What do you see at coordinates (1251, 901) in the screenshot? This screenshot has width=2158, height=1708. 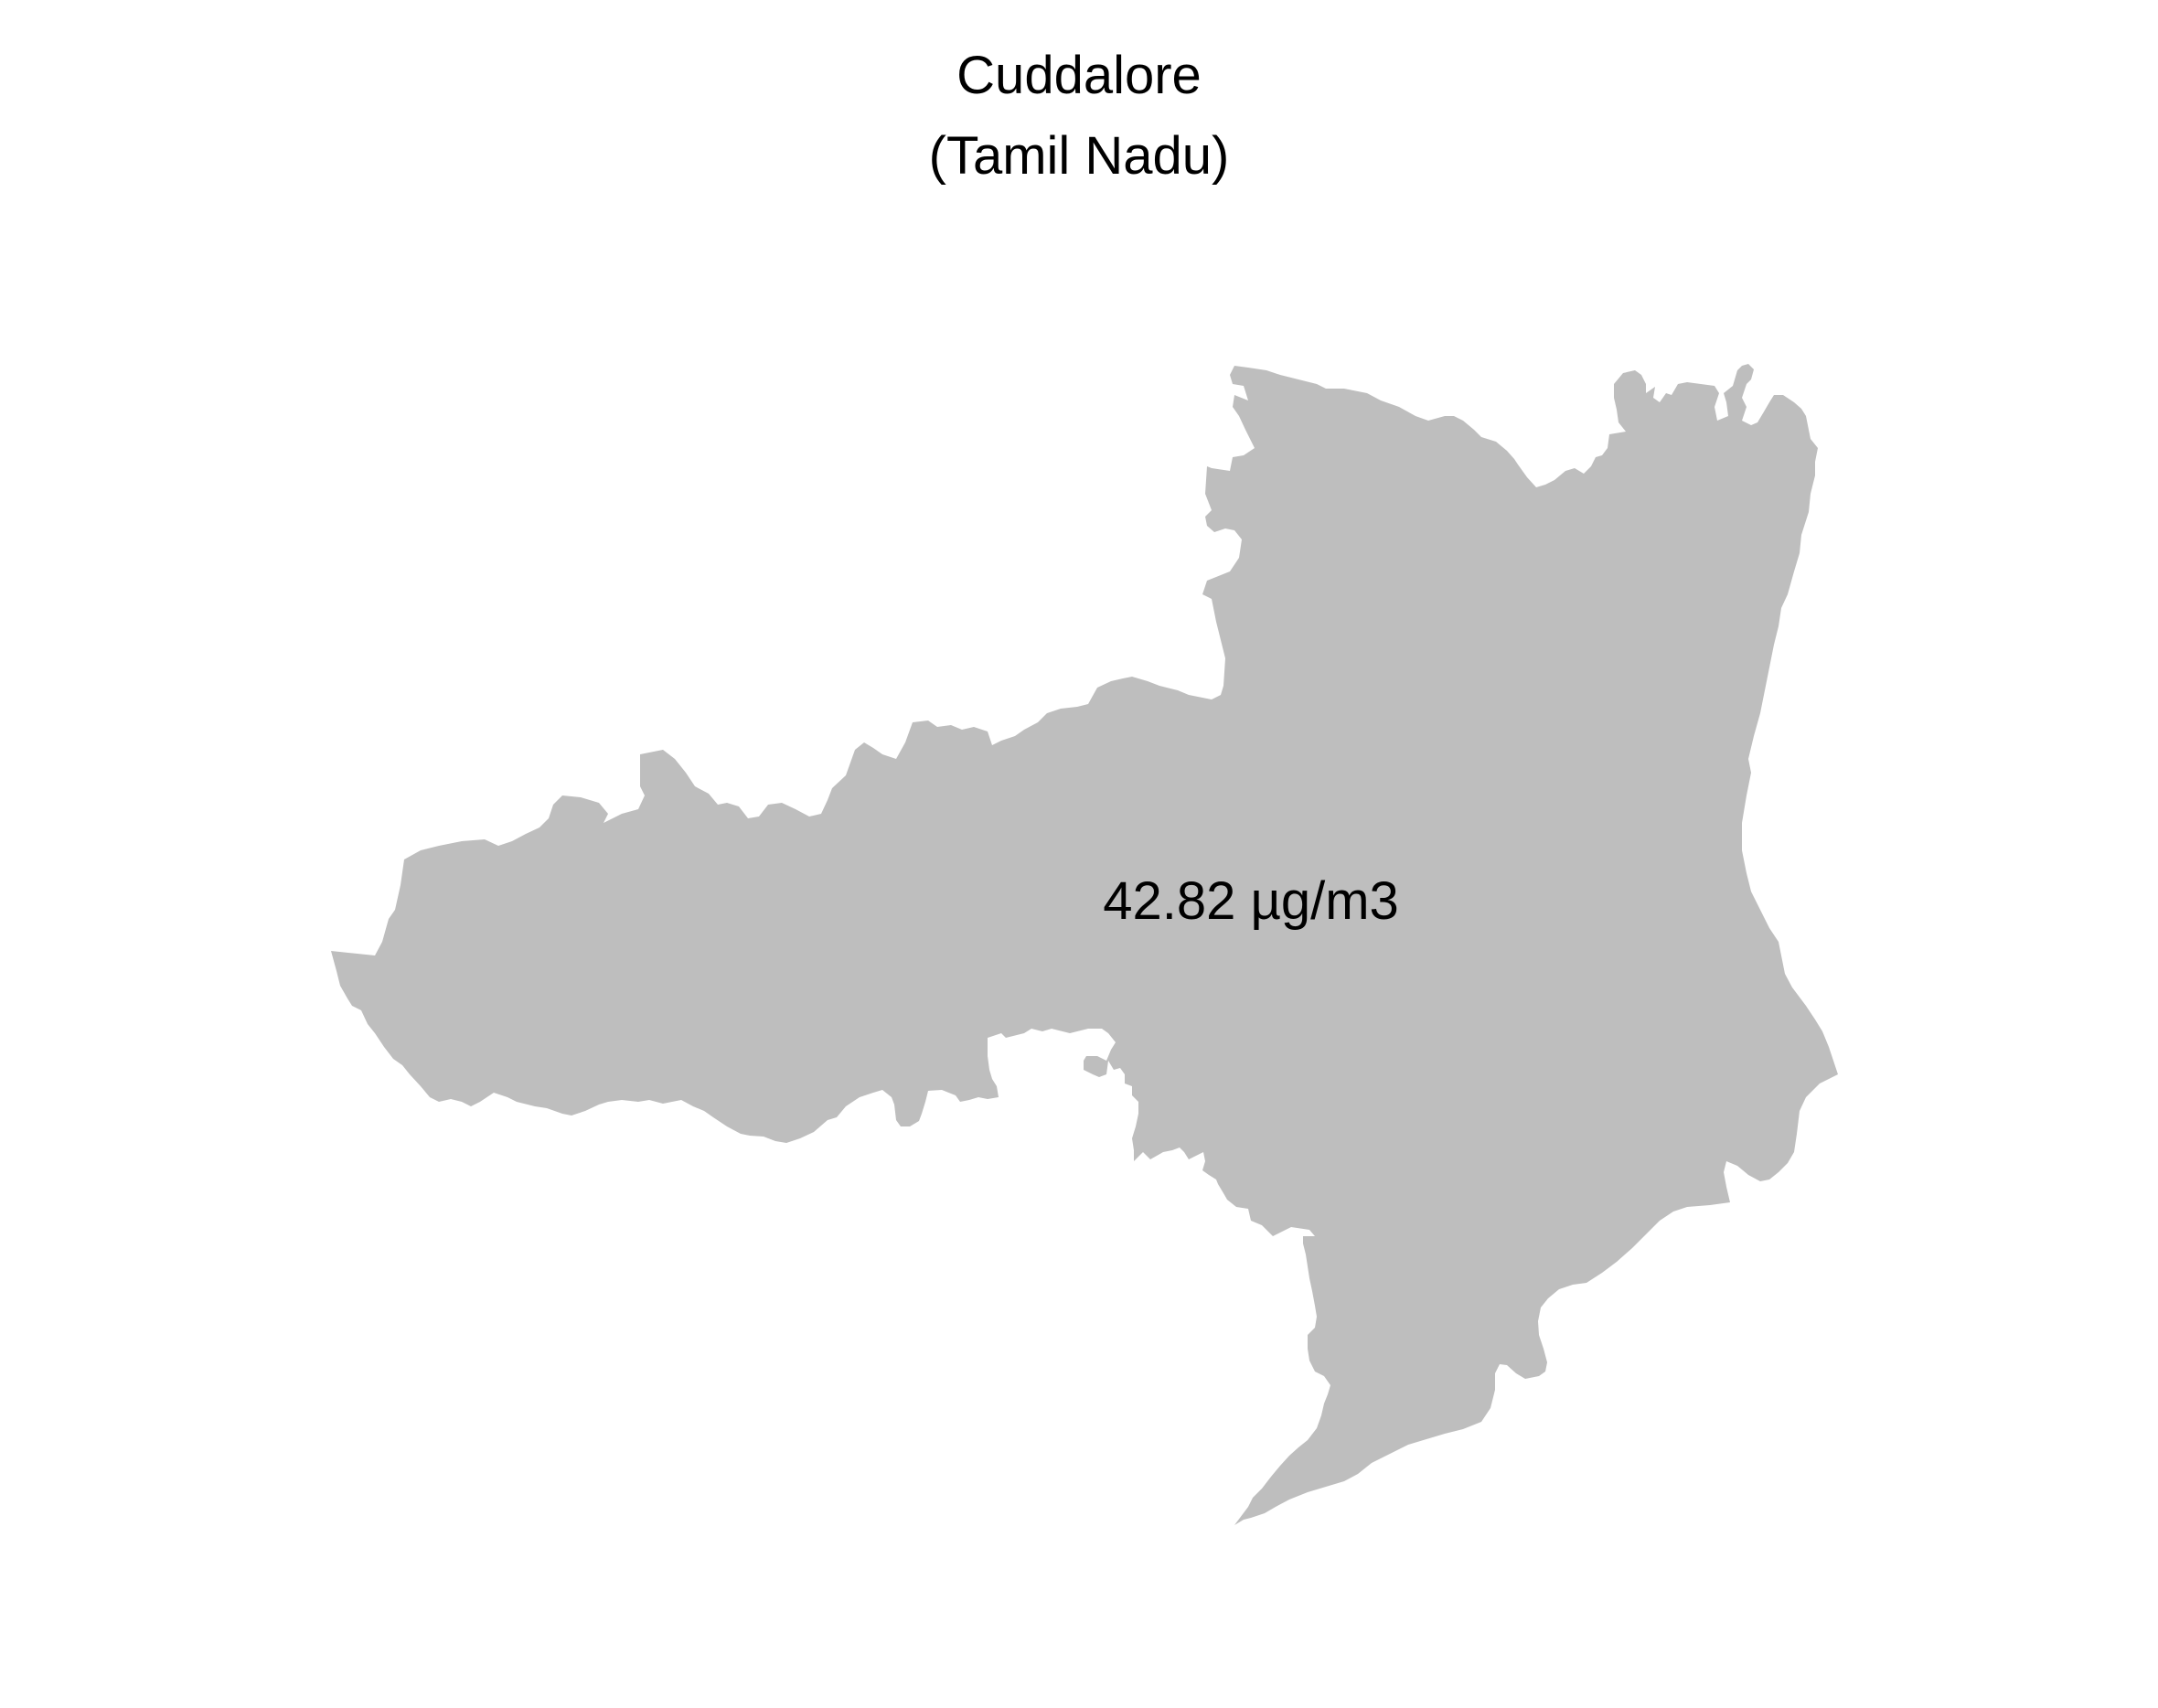 I see `region-value-label: 42.82 µg/m3` at bounding box center [1251, 901].